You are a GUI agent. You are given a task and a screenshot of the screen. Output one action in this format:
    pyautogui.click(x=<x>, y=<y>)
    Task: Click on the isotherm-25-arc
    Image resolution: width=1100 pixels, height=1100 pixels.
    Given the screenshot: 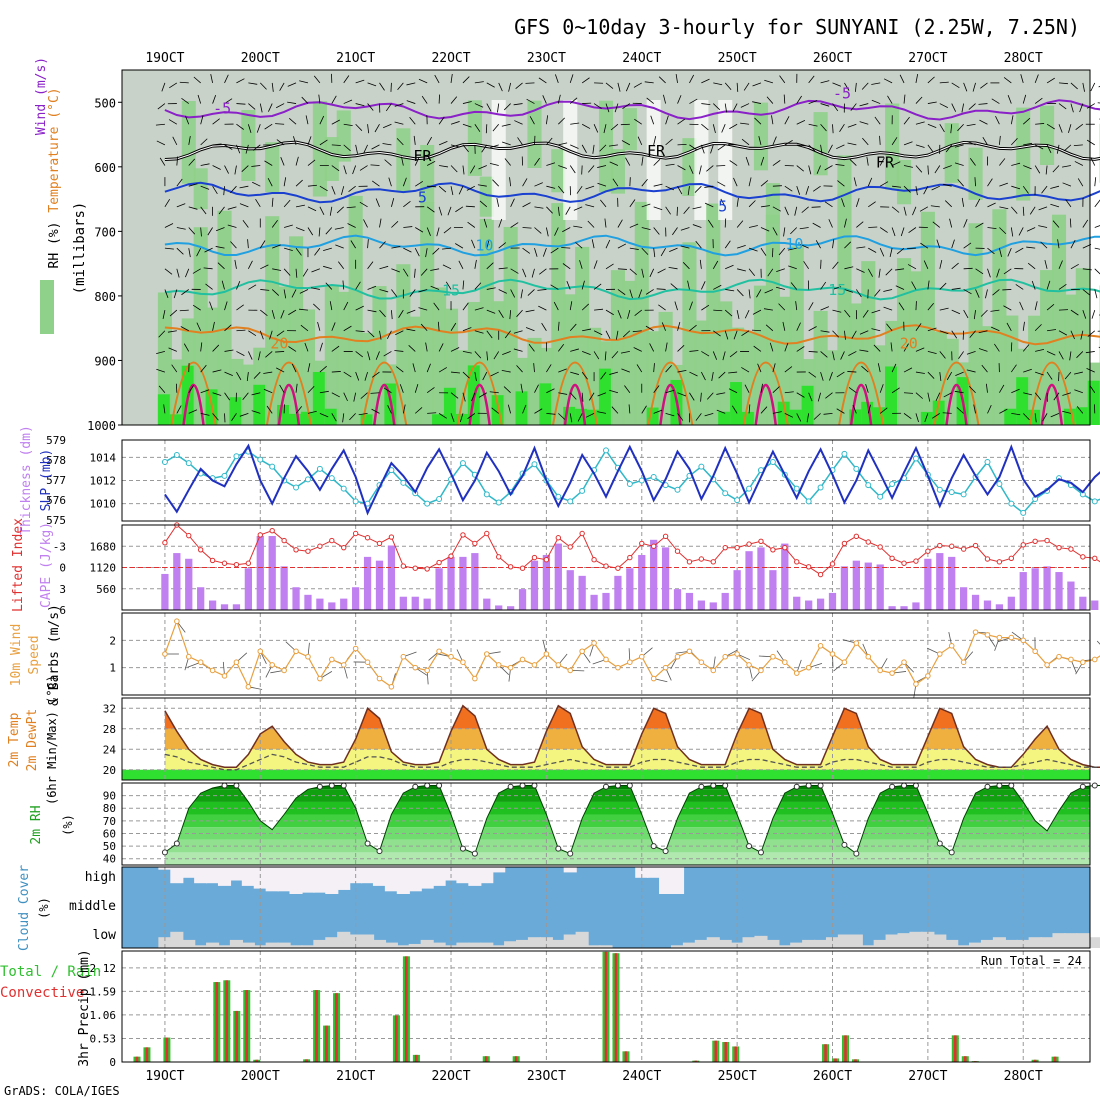 What is the action you would take?
    pyautogui.click(x=1052, y=405)
    